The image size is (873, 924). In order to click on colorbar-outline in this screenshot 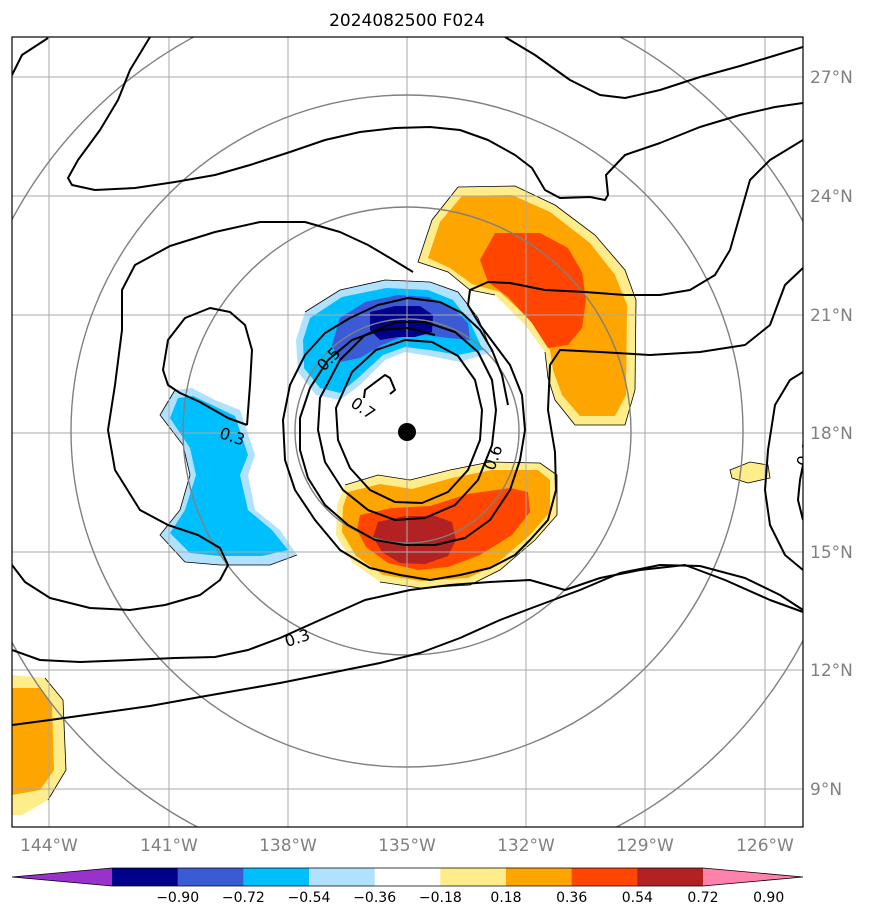, I will do `click(407, 877)`.